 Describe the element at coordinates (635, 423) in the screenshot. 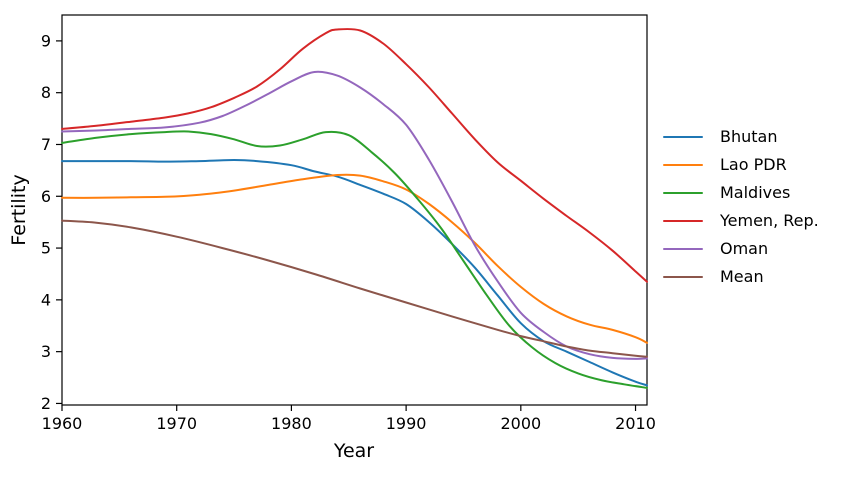

I see `x-tick-label: 2010` at that location.